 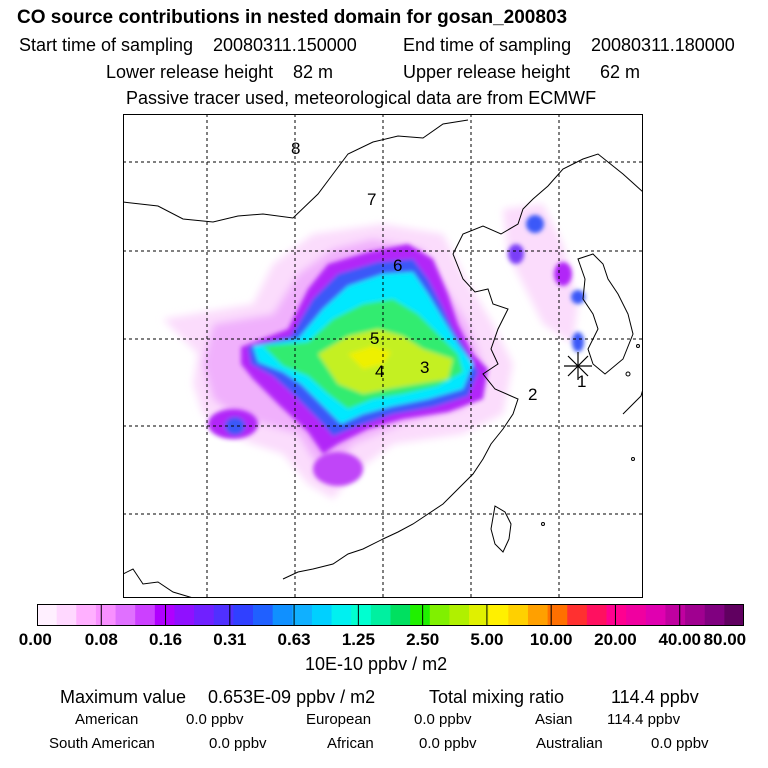 What do you see at coordinates (487, 45) in the screenshot?
I see `end-time-label: End time of sampling` at bounding box center [487, 45].